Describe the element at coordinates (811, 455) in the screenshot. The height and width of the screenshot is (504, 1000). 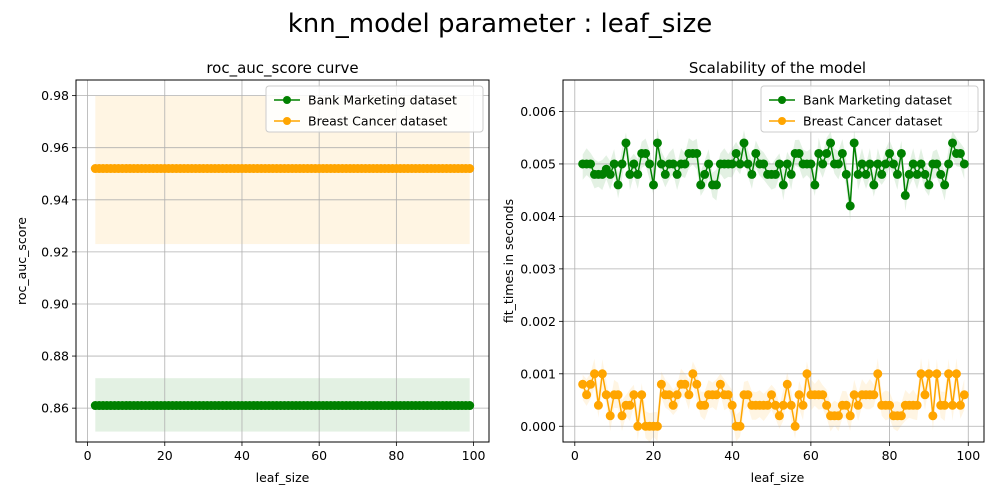
I see `scalability-xtick-label: 60` at that location.